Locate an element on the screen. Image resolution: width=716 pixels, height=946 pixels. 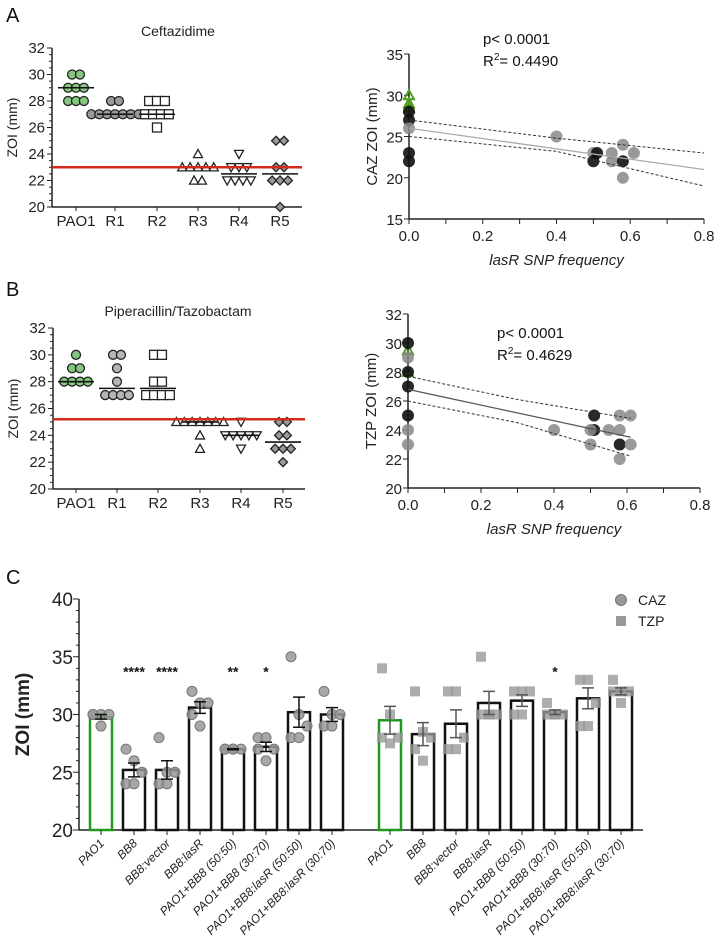
group-R1 is located at coordinates (115, 107).